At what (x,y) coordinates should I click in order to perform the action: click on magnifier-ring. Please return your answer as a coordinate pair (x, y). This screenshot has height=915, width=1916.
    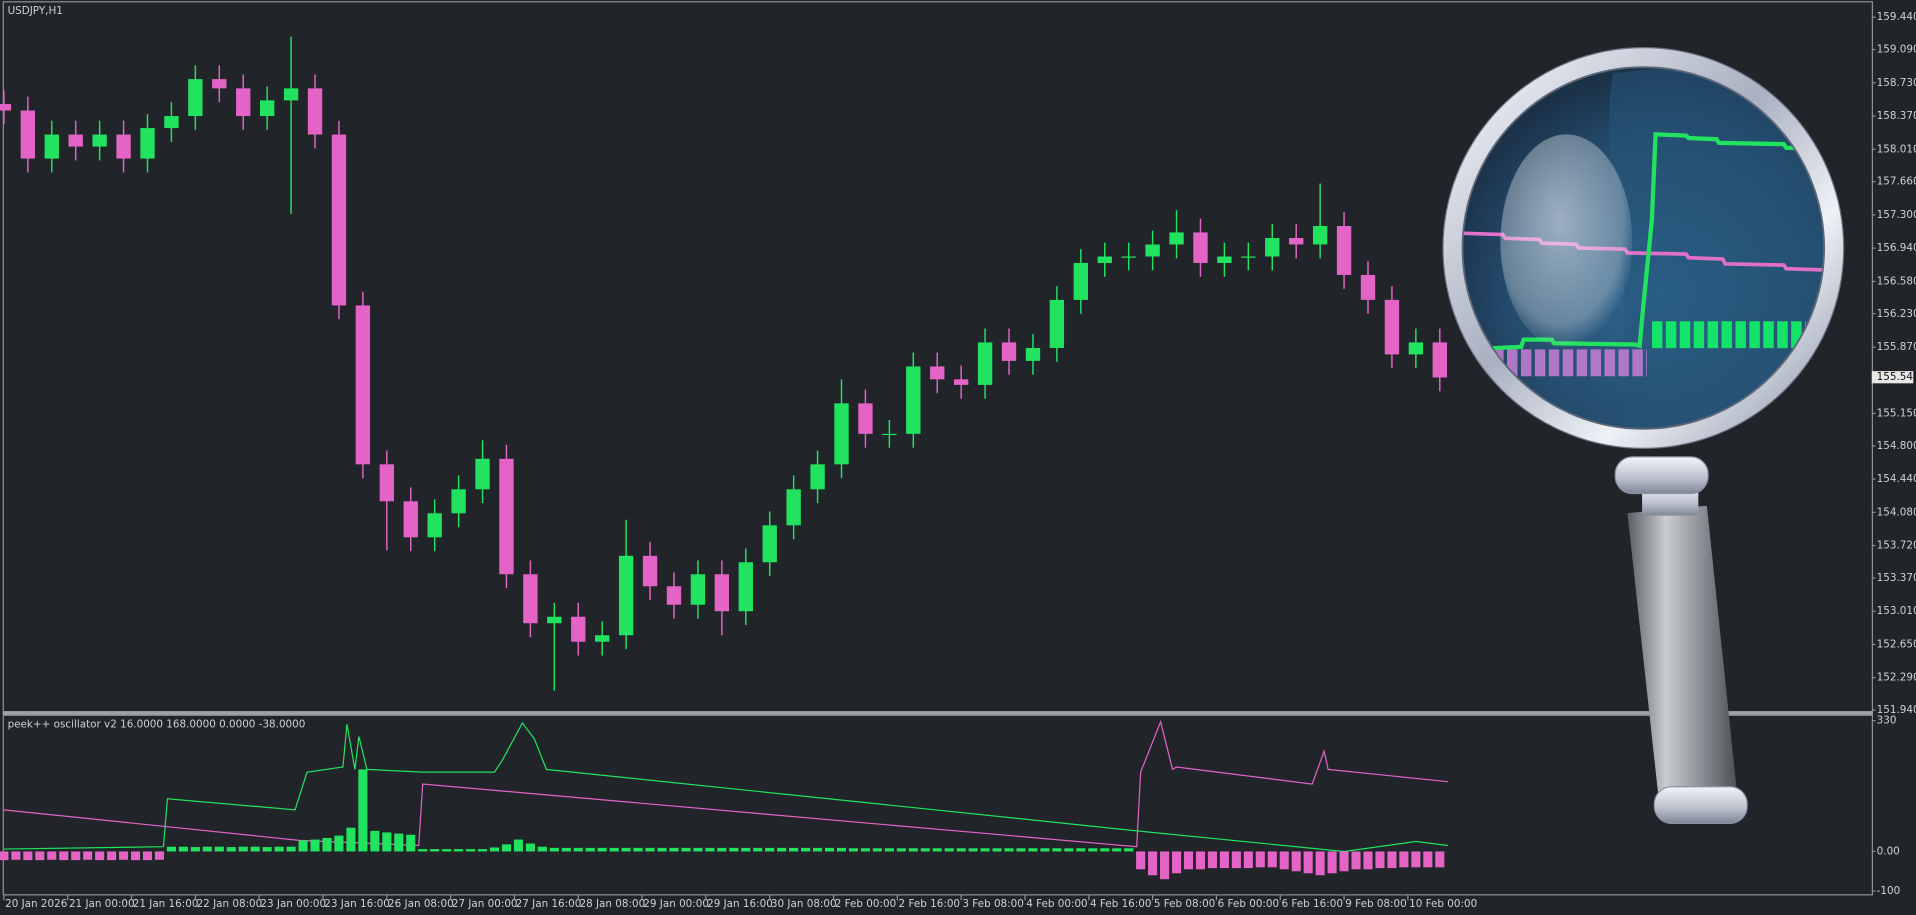
    Looking at the image, I should click on (1643, 248).